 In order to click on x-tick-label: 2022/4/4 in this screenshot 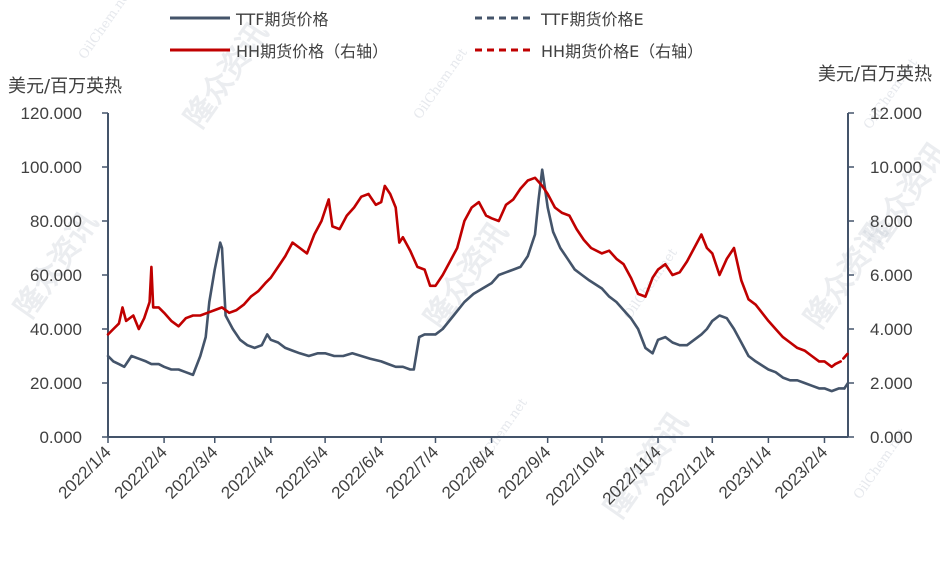, I will do `click(247, 472)`.